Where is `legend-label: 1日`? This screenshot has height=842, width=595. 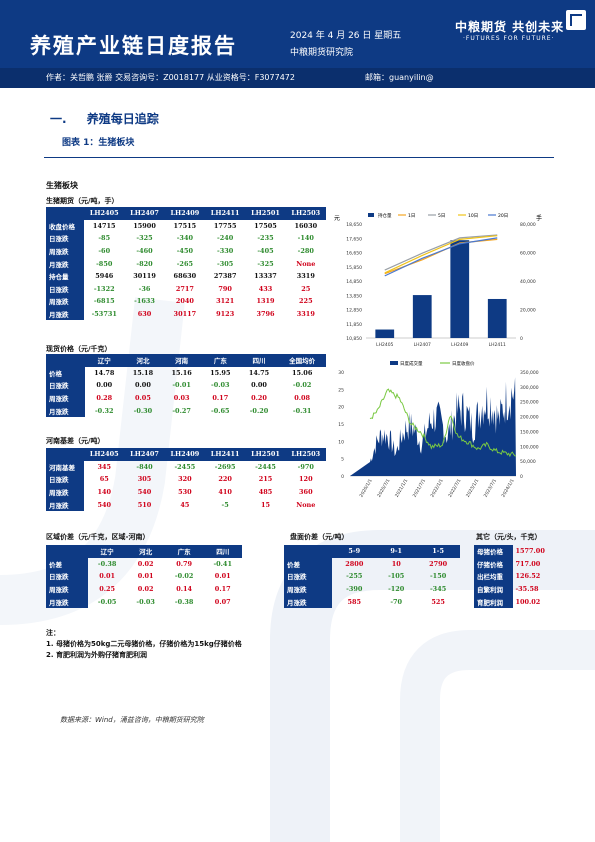
legend-label: 1日 is located at coordinates (411, 216).